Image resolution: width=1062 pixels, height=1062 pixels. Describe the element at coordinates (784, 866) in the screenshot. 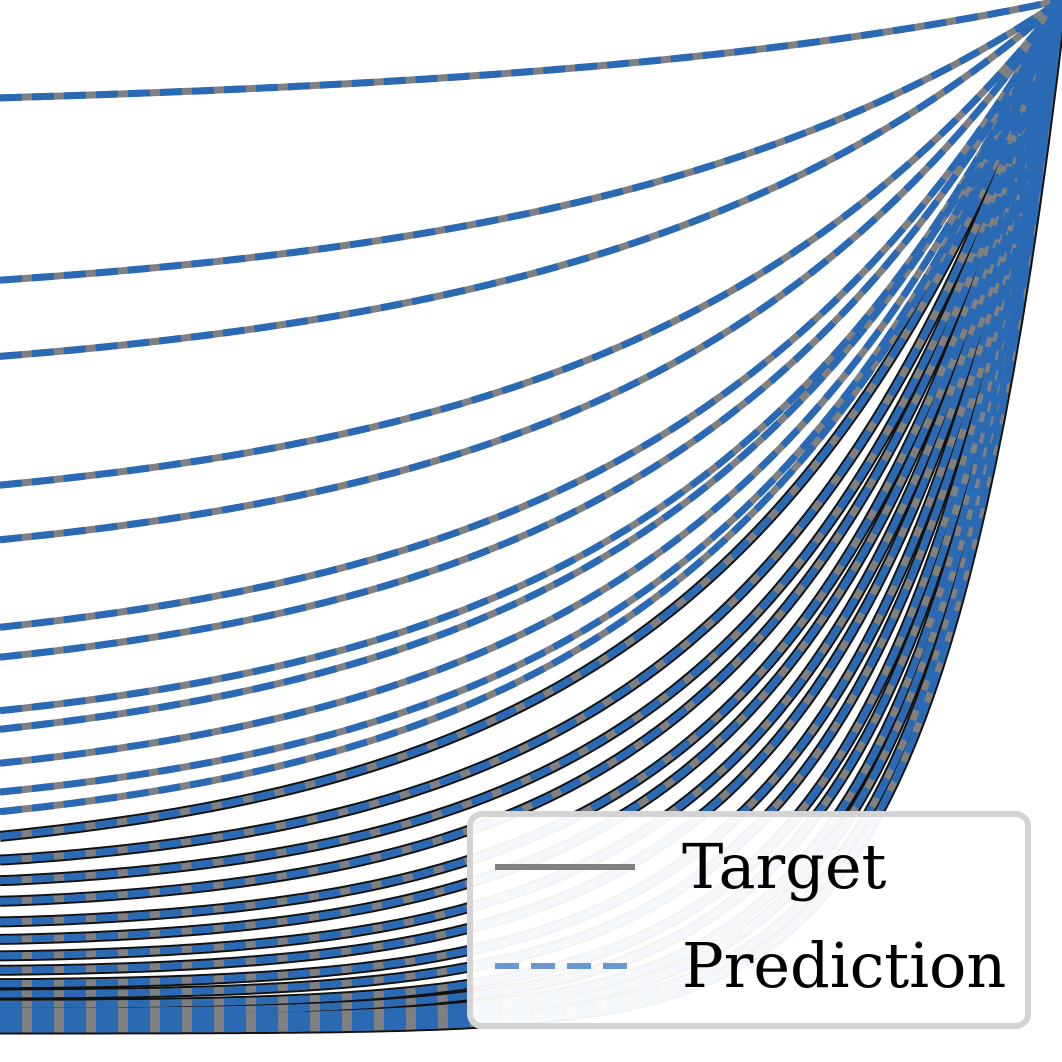

I see `legend-target-label: Target` at that location.